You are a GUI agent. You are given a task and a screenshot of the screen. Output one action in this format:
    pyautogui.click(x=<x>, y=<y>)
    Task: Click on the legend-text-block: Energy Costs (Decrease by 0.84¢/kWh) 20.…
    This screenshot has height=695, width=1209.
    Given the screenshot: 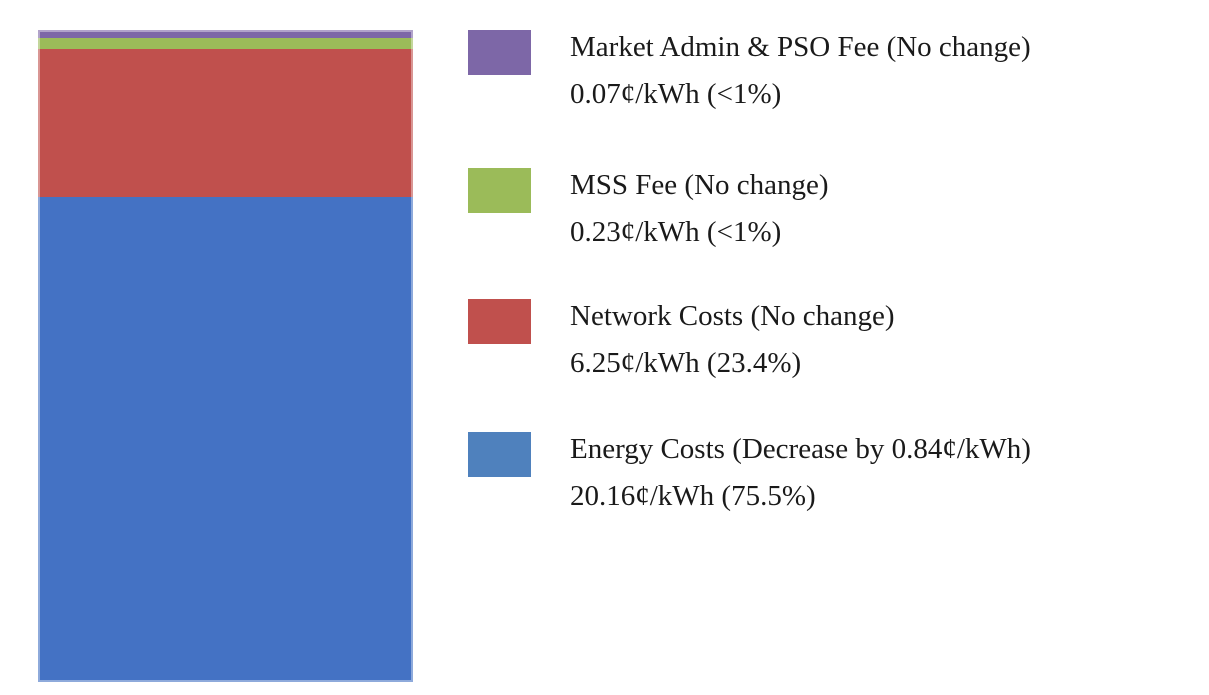 What is the action you would take?
    pyautogui.click(x=800, y=473)
    